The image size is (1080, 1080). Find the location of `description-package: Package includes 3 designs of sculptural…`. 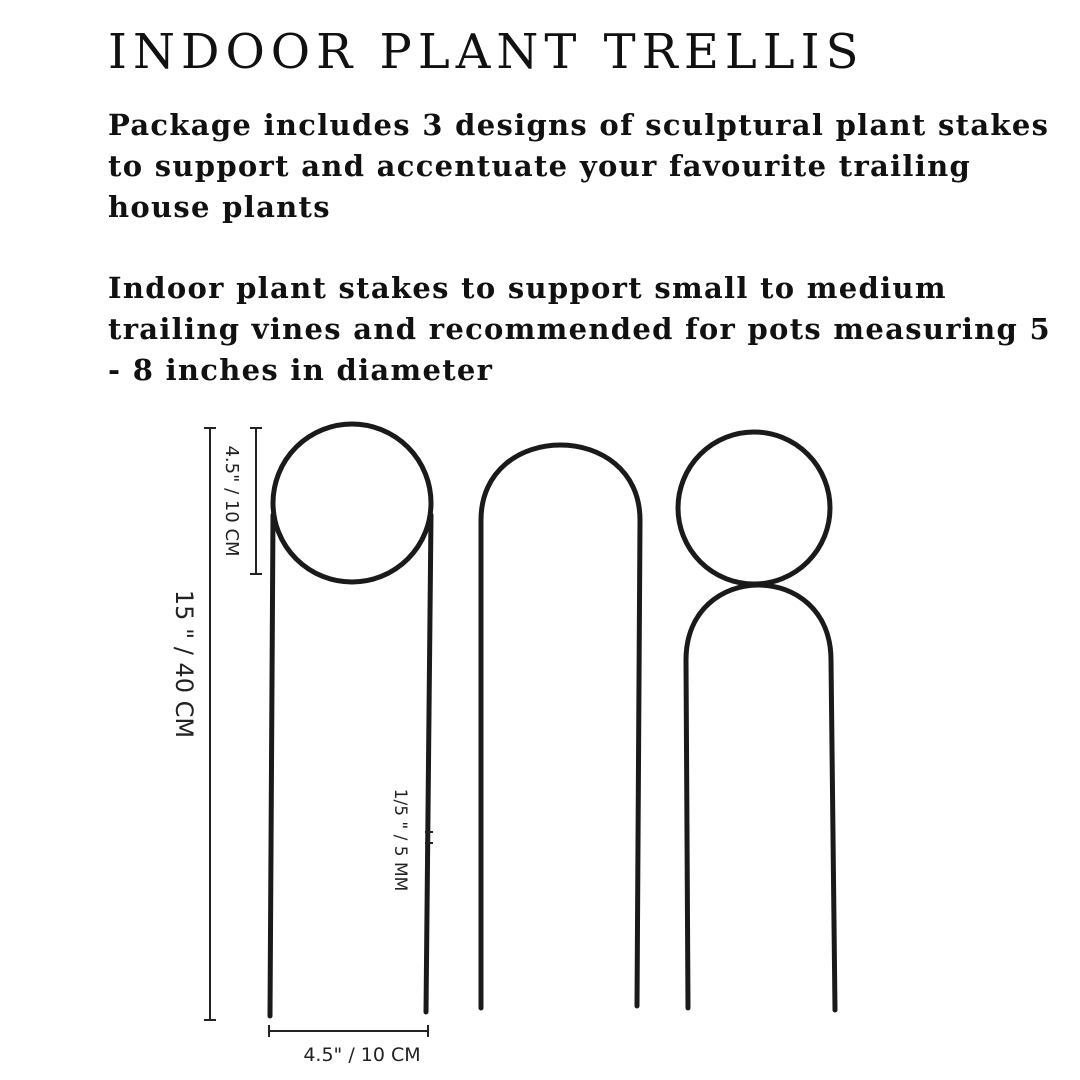

description-package: Package includes 3 designs of sculptural… is located at coordinates (579, 166).